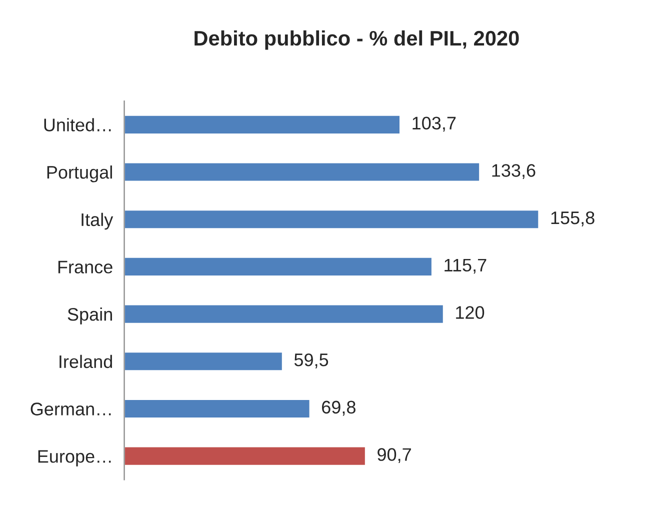  What do you see at coordinates (356, 40) in the screenshot?
I see `chart-title: Debito pubblico - % del PIL, 2020` at bounding box center [356, 40].